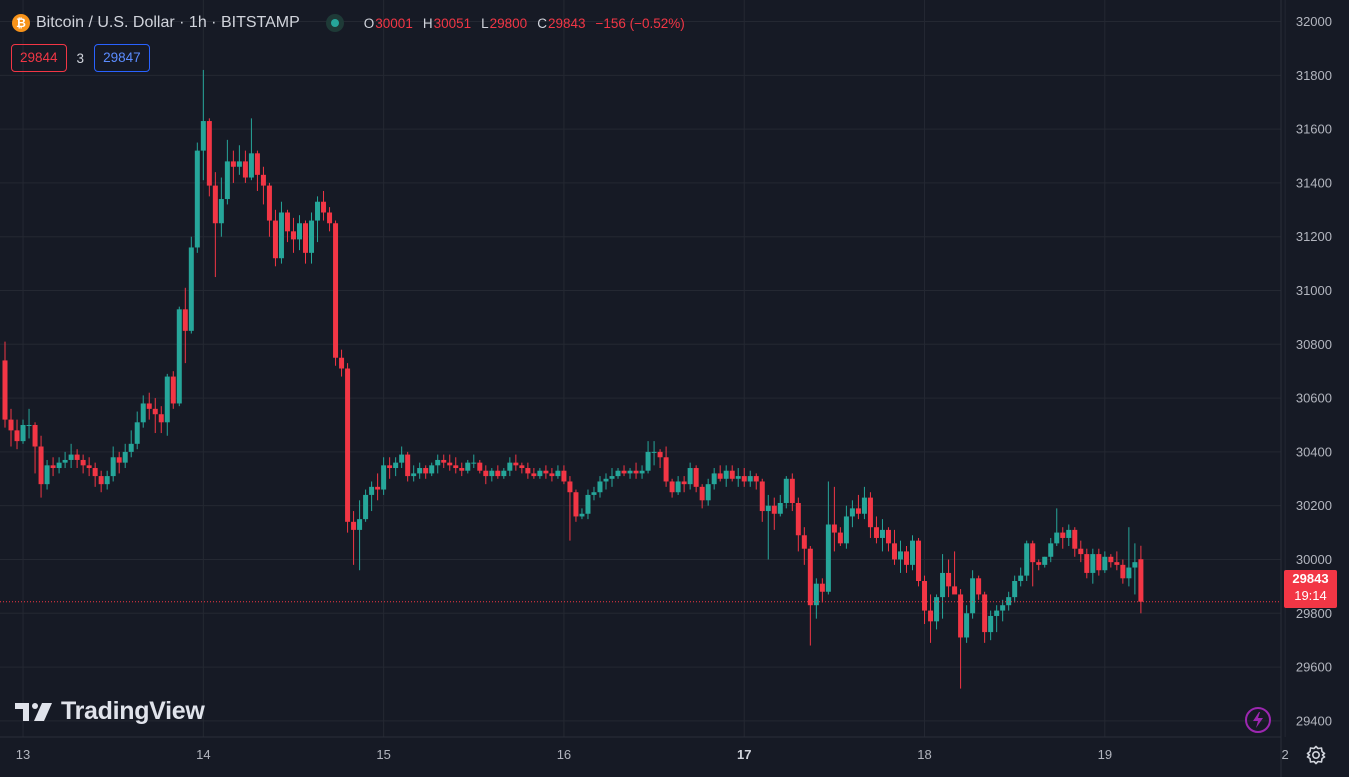 This screenshot has height=777, width=1349. Describe the element at coordinates (1316, 755) in the screenshot. I see `gear-icon` at that location.